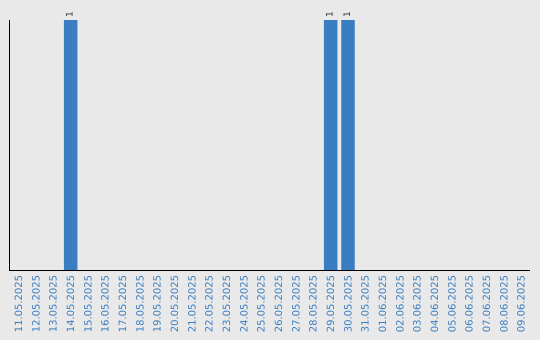 The height and width of the screenshot is (340, 540). What do you see at coordinates (487, 303) in the screenshot?
I see `x-tick-label: 07.06.2025` at bounding box center [487, 303].